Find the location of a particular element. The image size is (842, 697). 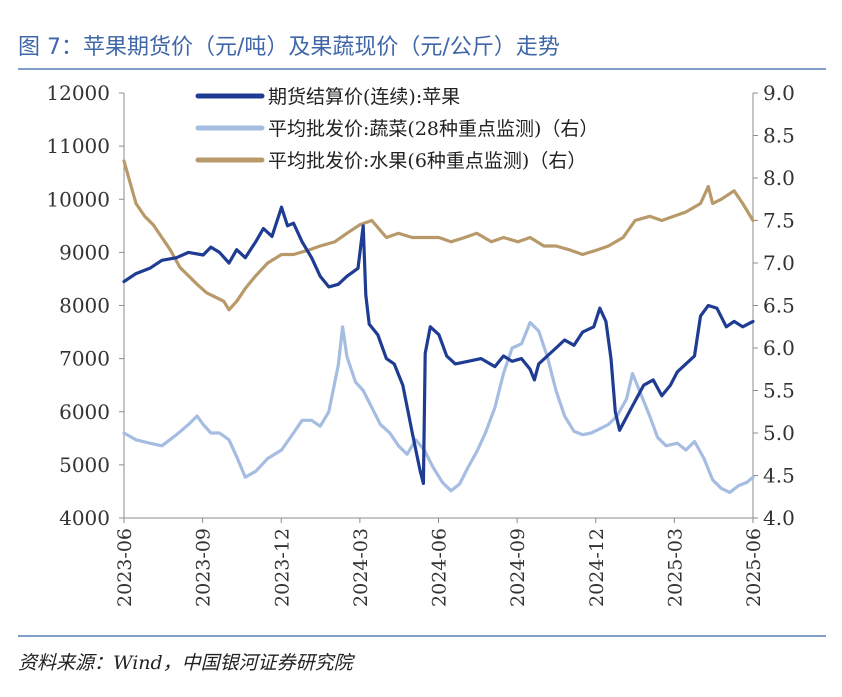

legend-label-apple: 期货结算价(连续):苹果 is located at coordinates (364, 97).